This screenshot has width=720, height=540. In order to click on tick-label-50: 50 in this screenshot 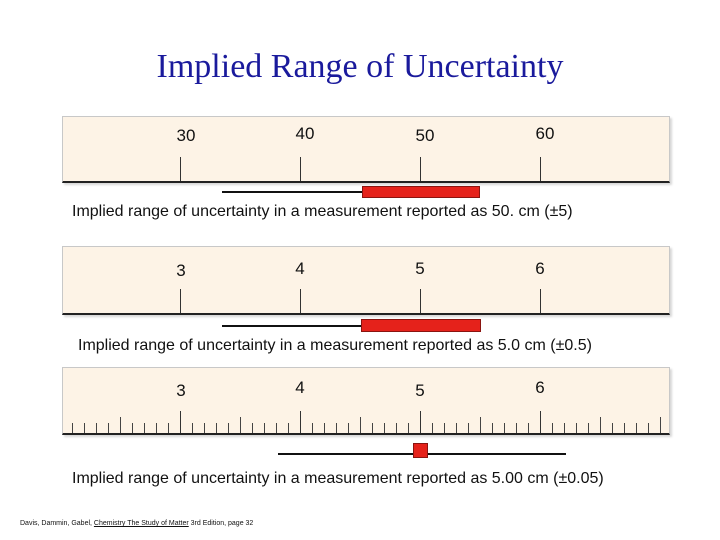, I will do `click(425, 135)`.